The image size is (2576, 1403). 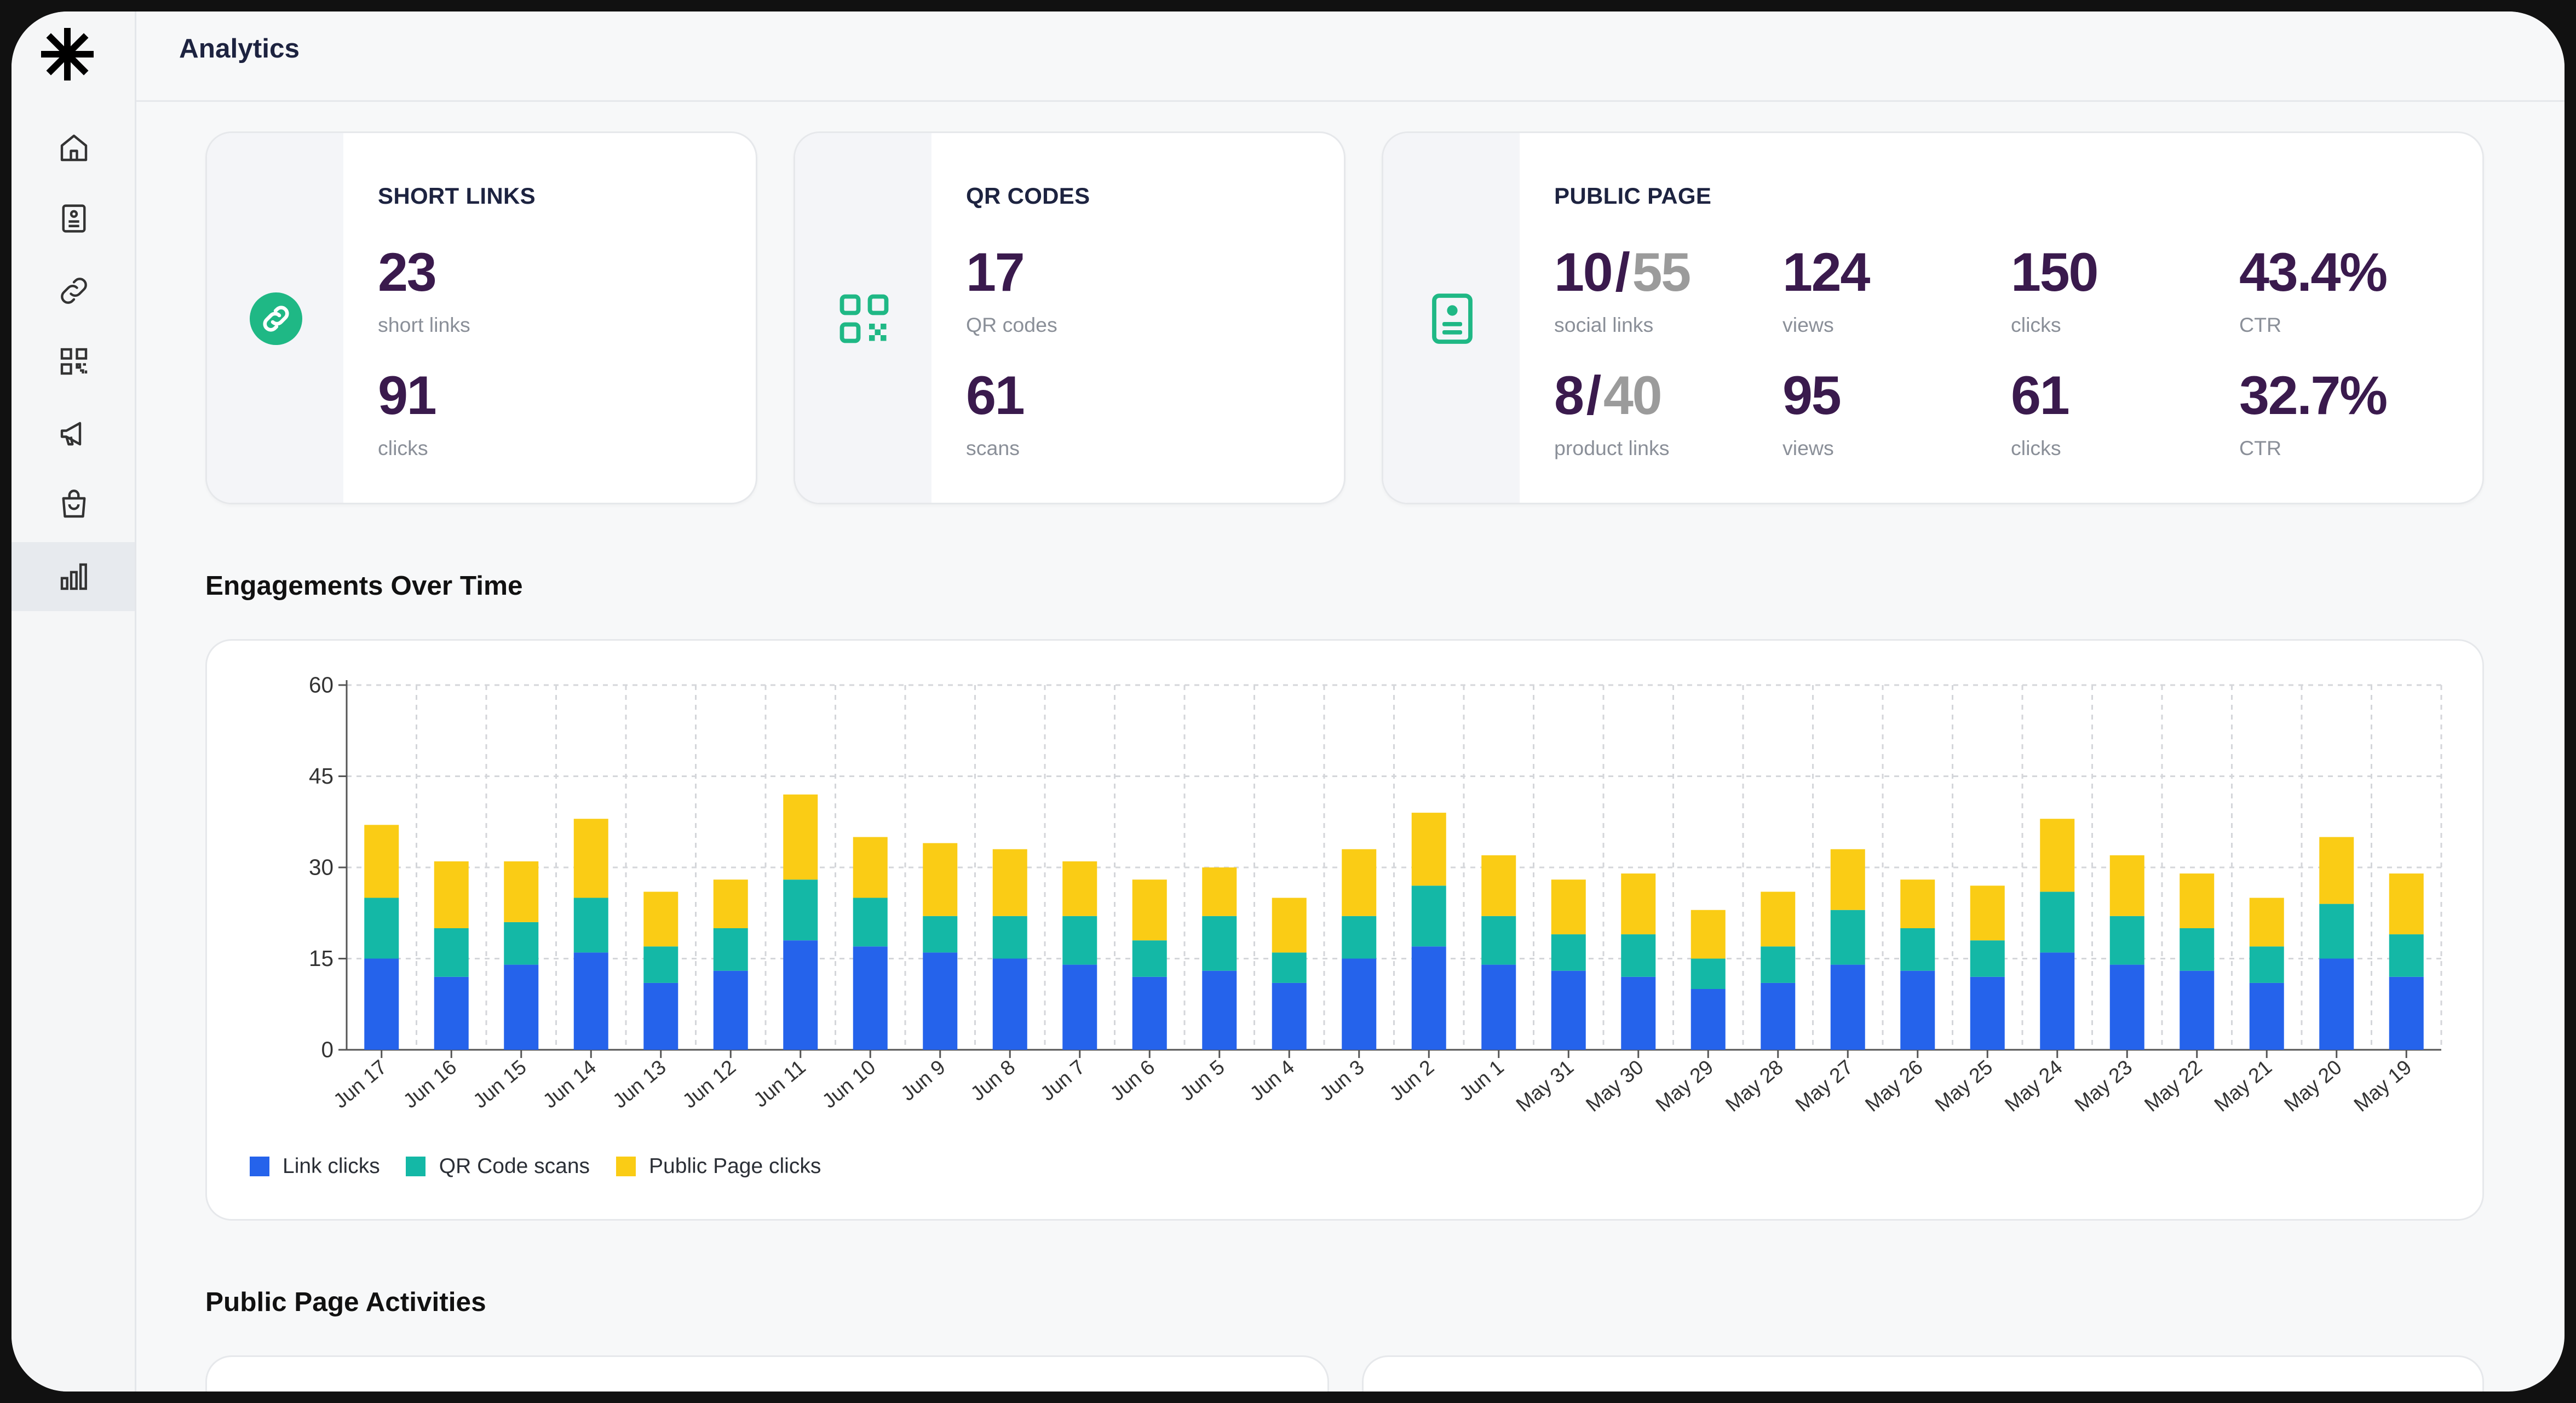 I want to click on sidebar-item-home, so click(x=73, y=147).